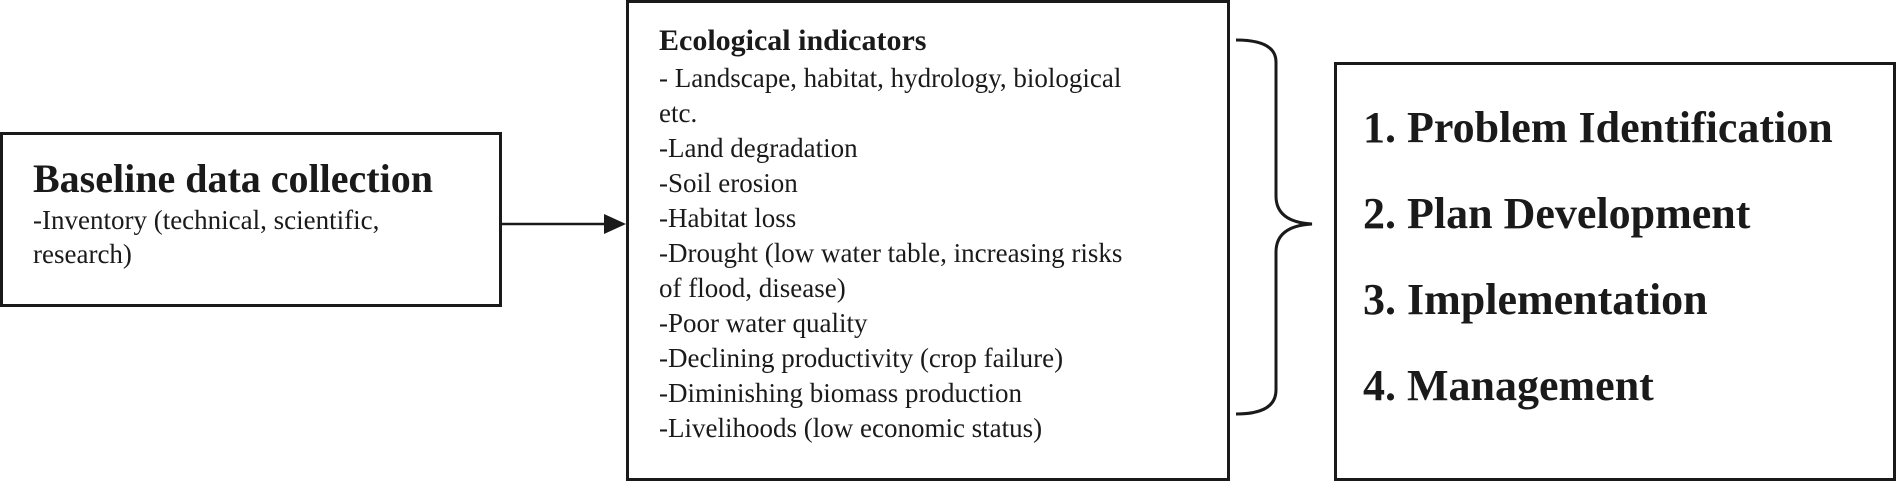 This screenshot has width=1896, height=483. I want to click on step-implementation: 3. Implementation, so click(1535, 299).